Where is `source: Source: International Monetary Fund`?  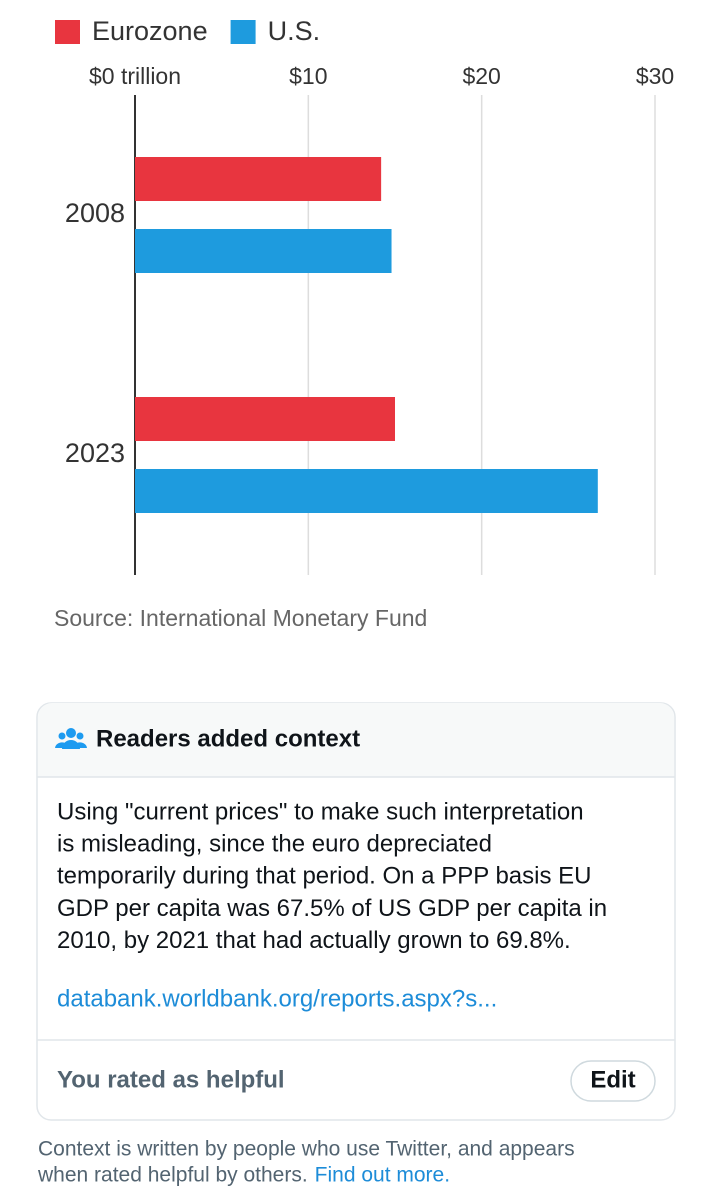 source: Source: International Monetary Fund is located at coordinates (240, 618).